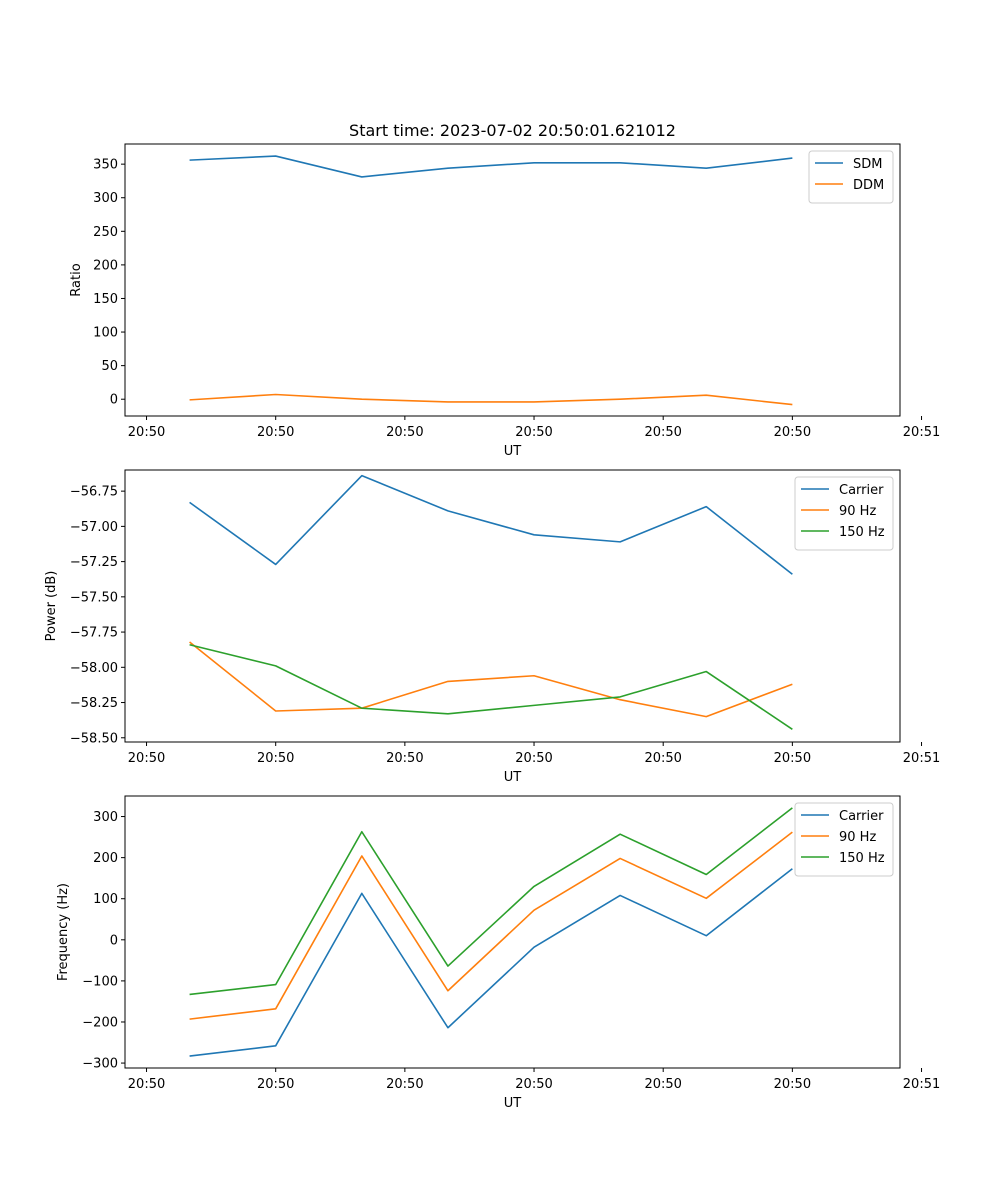 Image resolution: width=1000 pixels, height=1200 pixels. I want to click on y-tick-label: −58.00, so click(94, 668).